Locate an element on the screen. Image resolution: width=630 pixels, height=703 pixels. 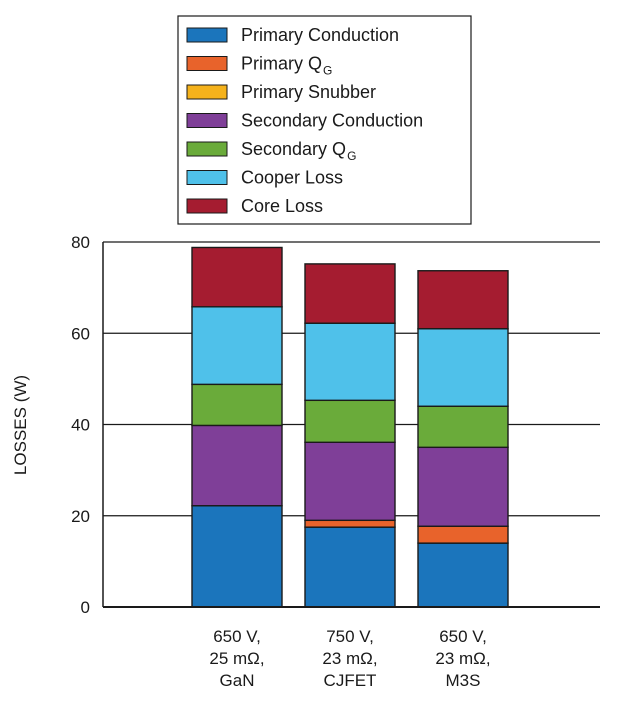
legend-label: Core Loss is located at coordinates (282, 206).